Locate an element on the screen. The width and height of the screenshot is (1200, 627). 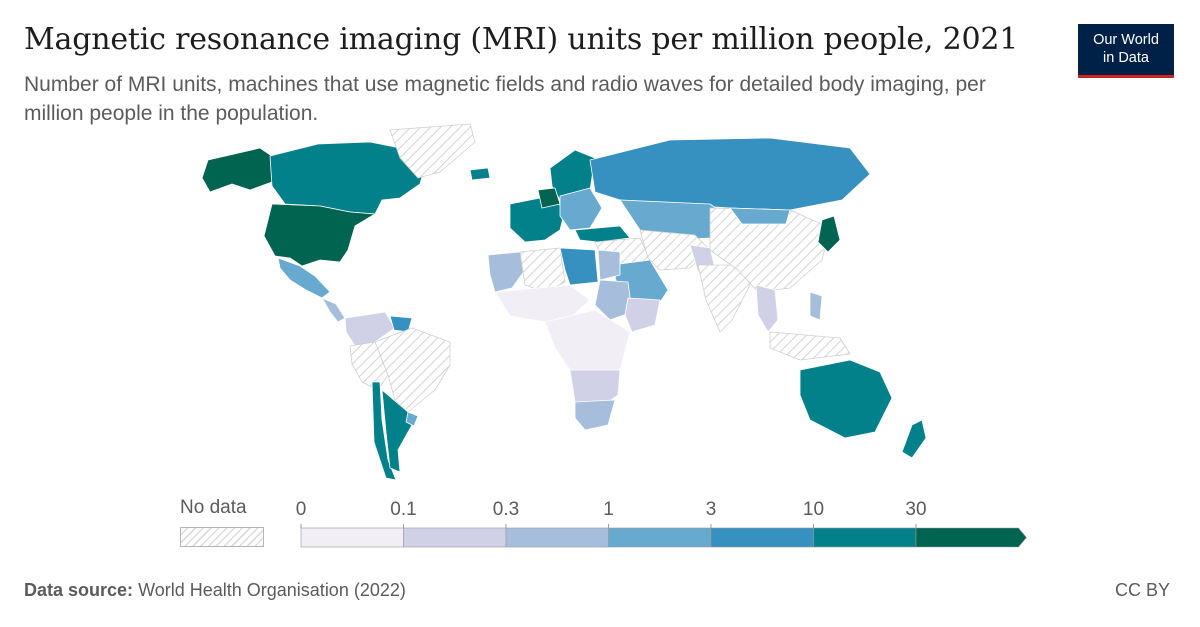
legend-threshold-label: 1 is located at coordinates (608, 509).